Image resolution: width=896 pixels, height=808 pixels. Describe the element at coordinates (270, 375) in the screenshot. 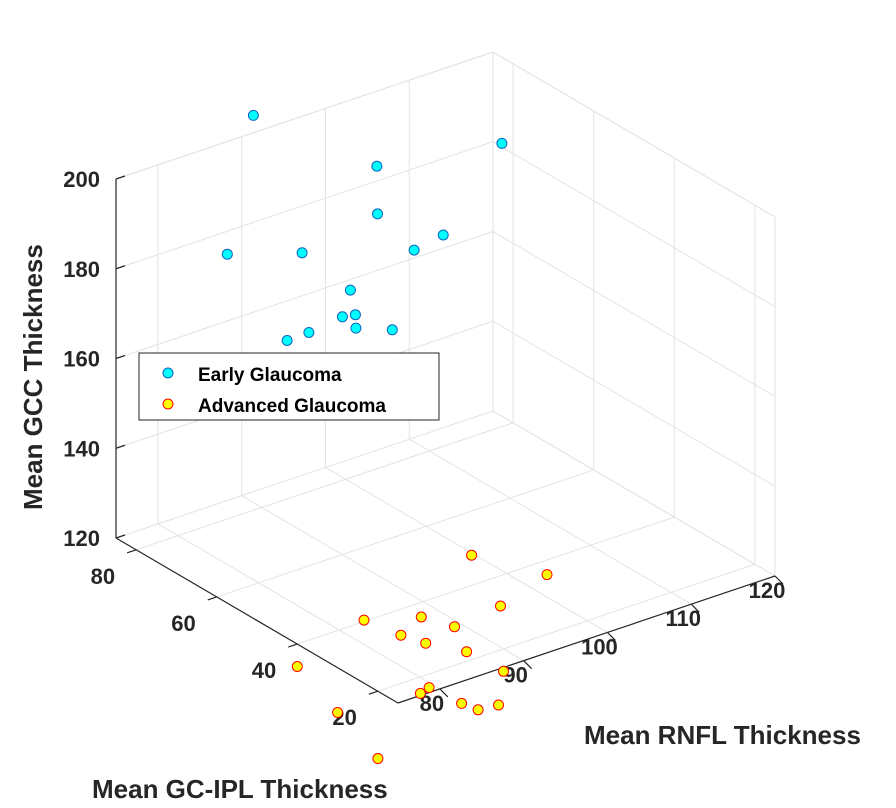

I see `legend-label-early: Early Glaucoma` at that location.